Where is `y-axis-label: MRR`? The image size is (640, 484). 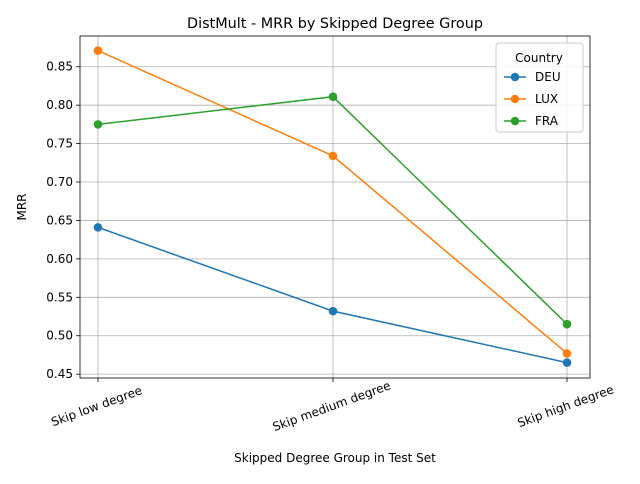 y-axis-label: MRR is located at coordinates (22, 206).